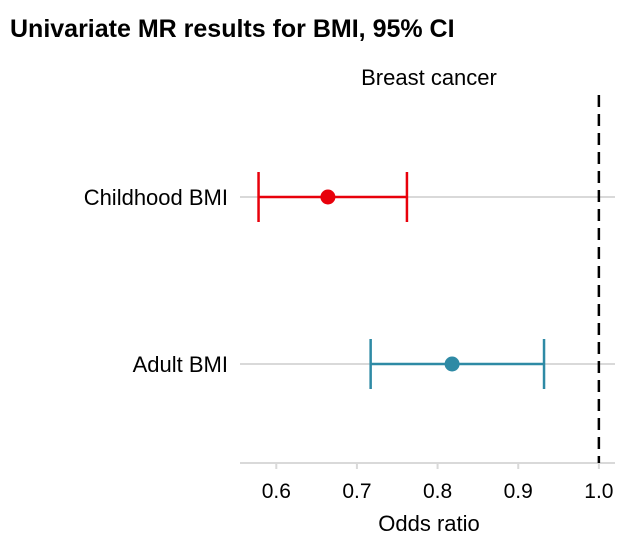  I want to click on x-tick-label-0.9: 0.9, so click(518, 491).